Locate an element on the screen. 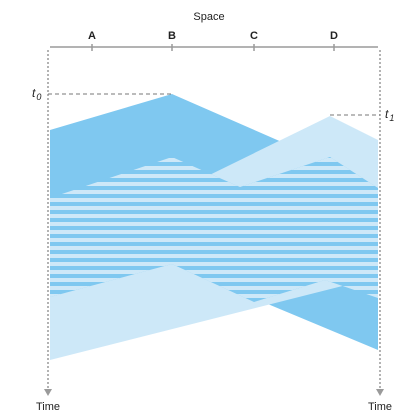  t0-base: t is located at coordinates (34, 93).